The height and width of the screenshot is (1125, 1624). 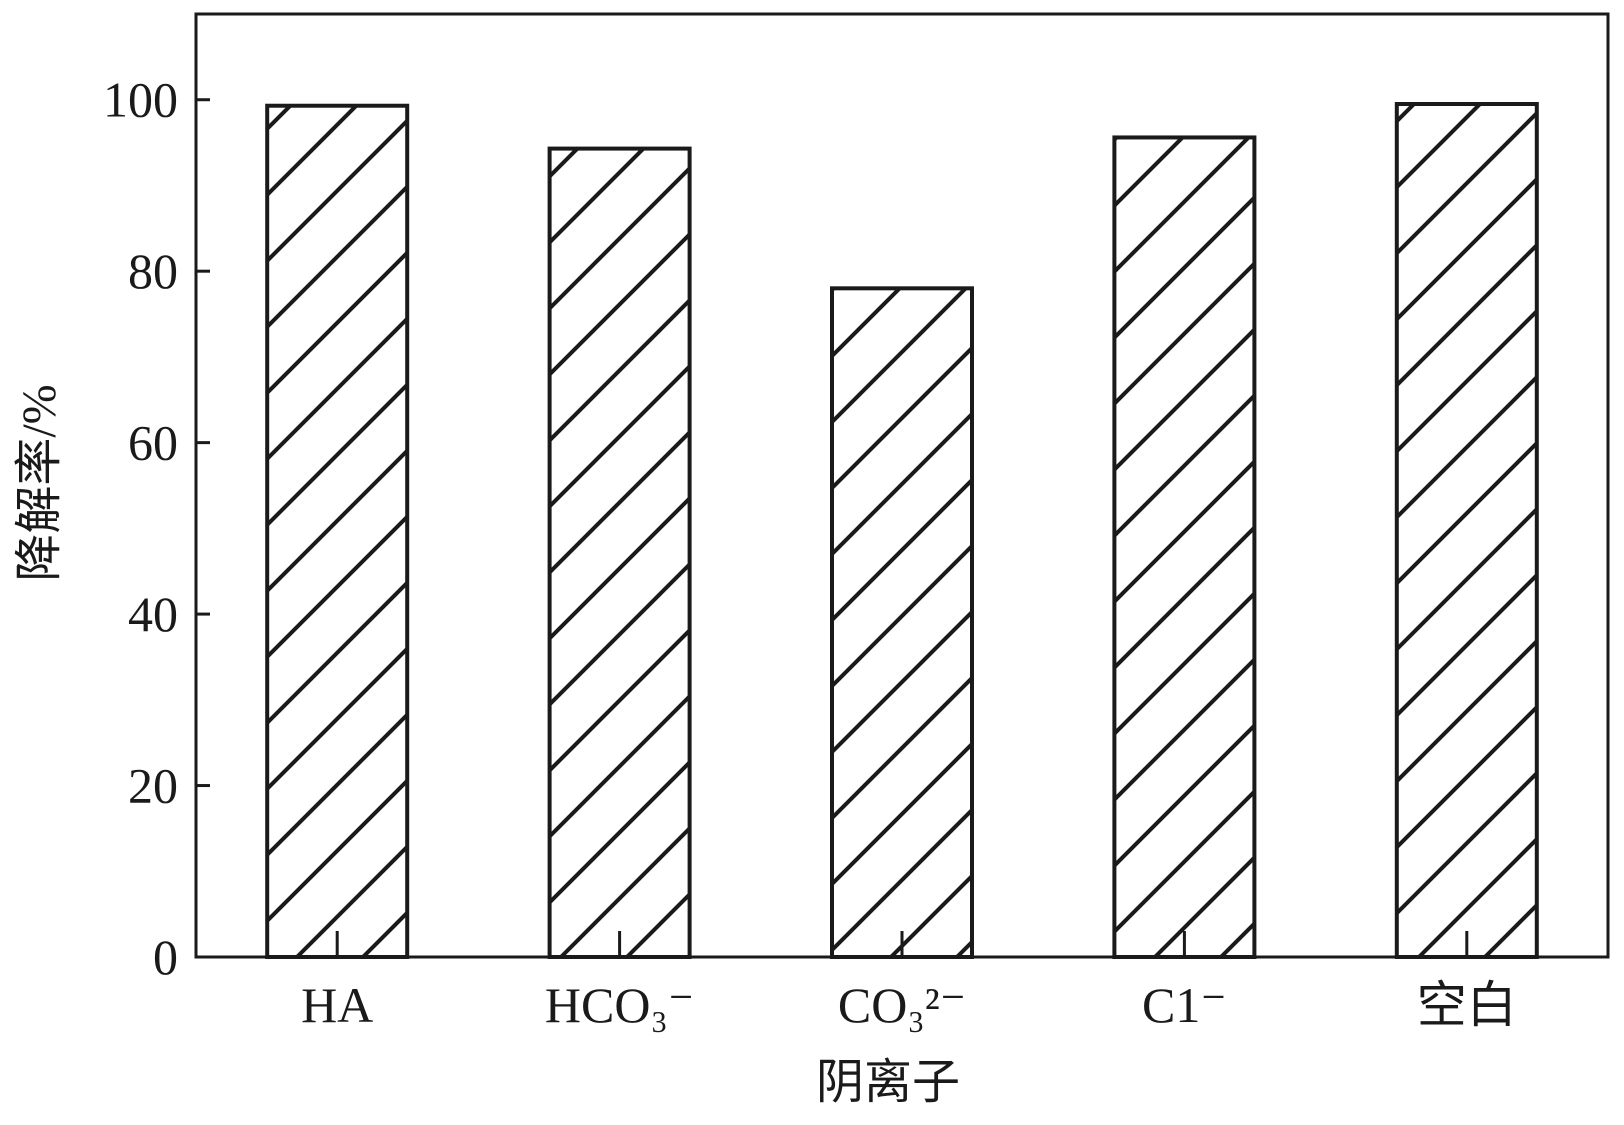 I want to click on y-tick-label-100: 100, so click(x=140, y=100).